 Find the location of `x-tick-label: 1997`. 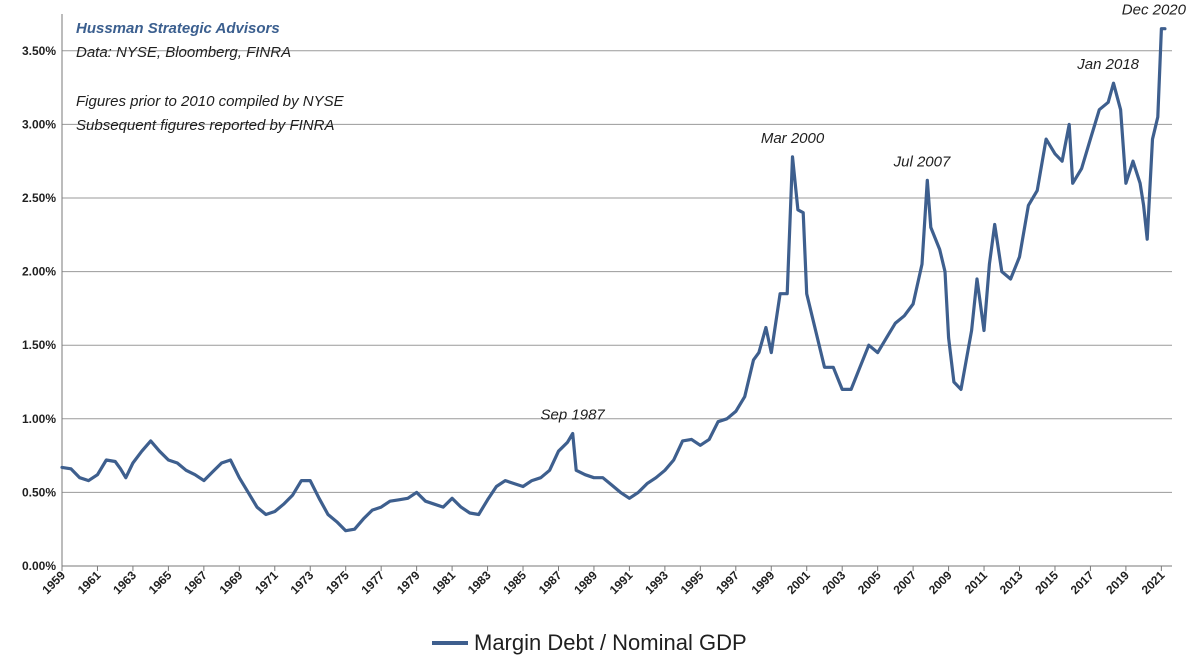

x-tick-label: 1997 is located at coordinates (727, 582).